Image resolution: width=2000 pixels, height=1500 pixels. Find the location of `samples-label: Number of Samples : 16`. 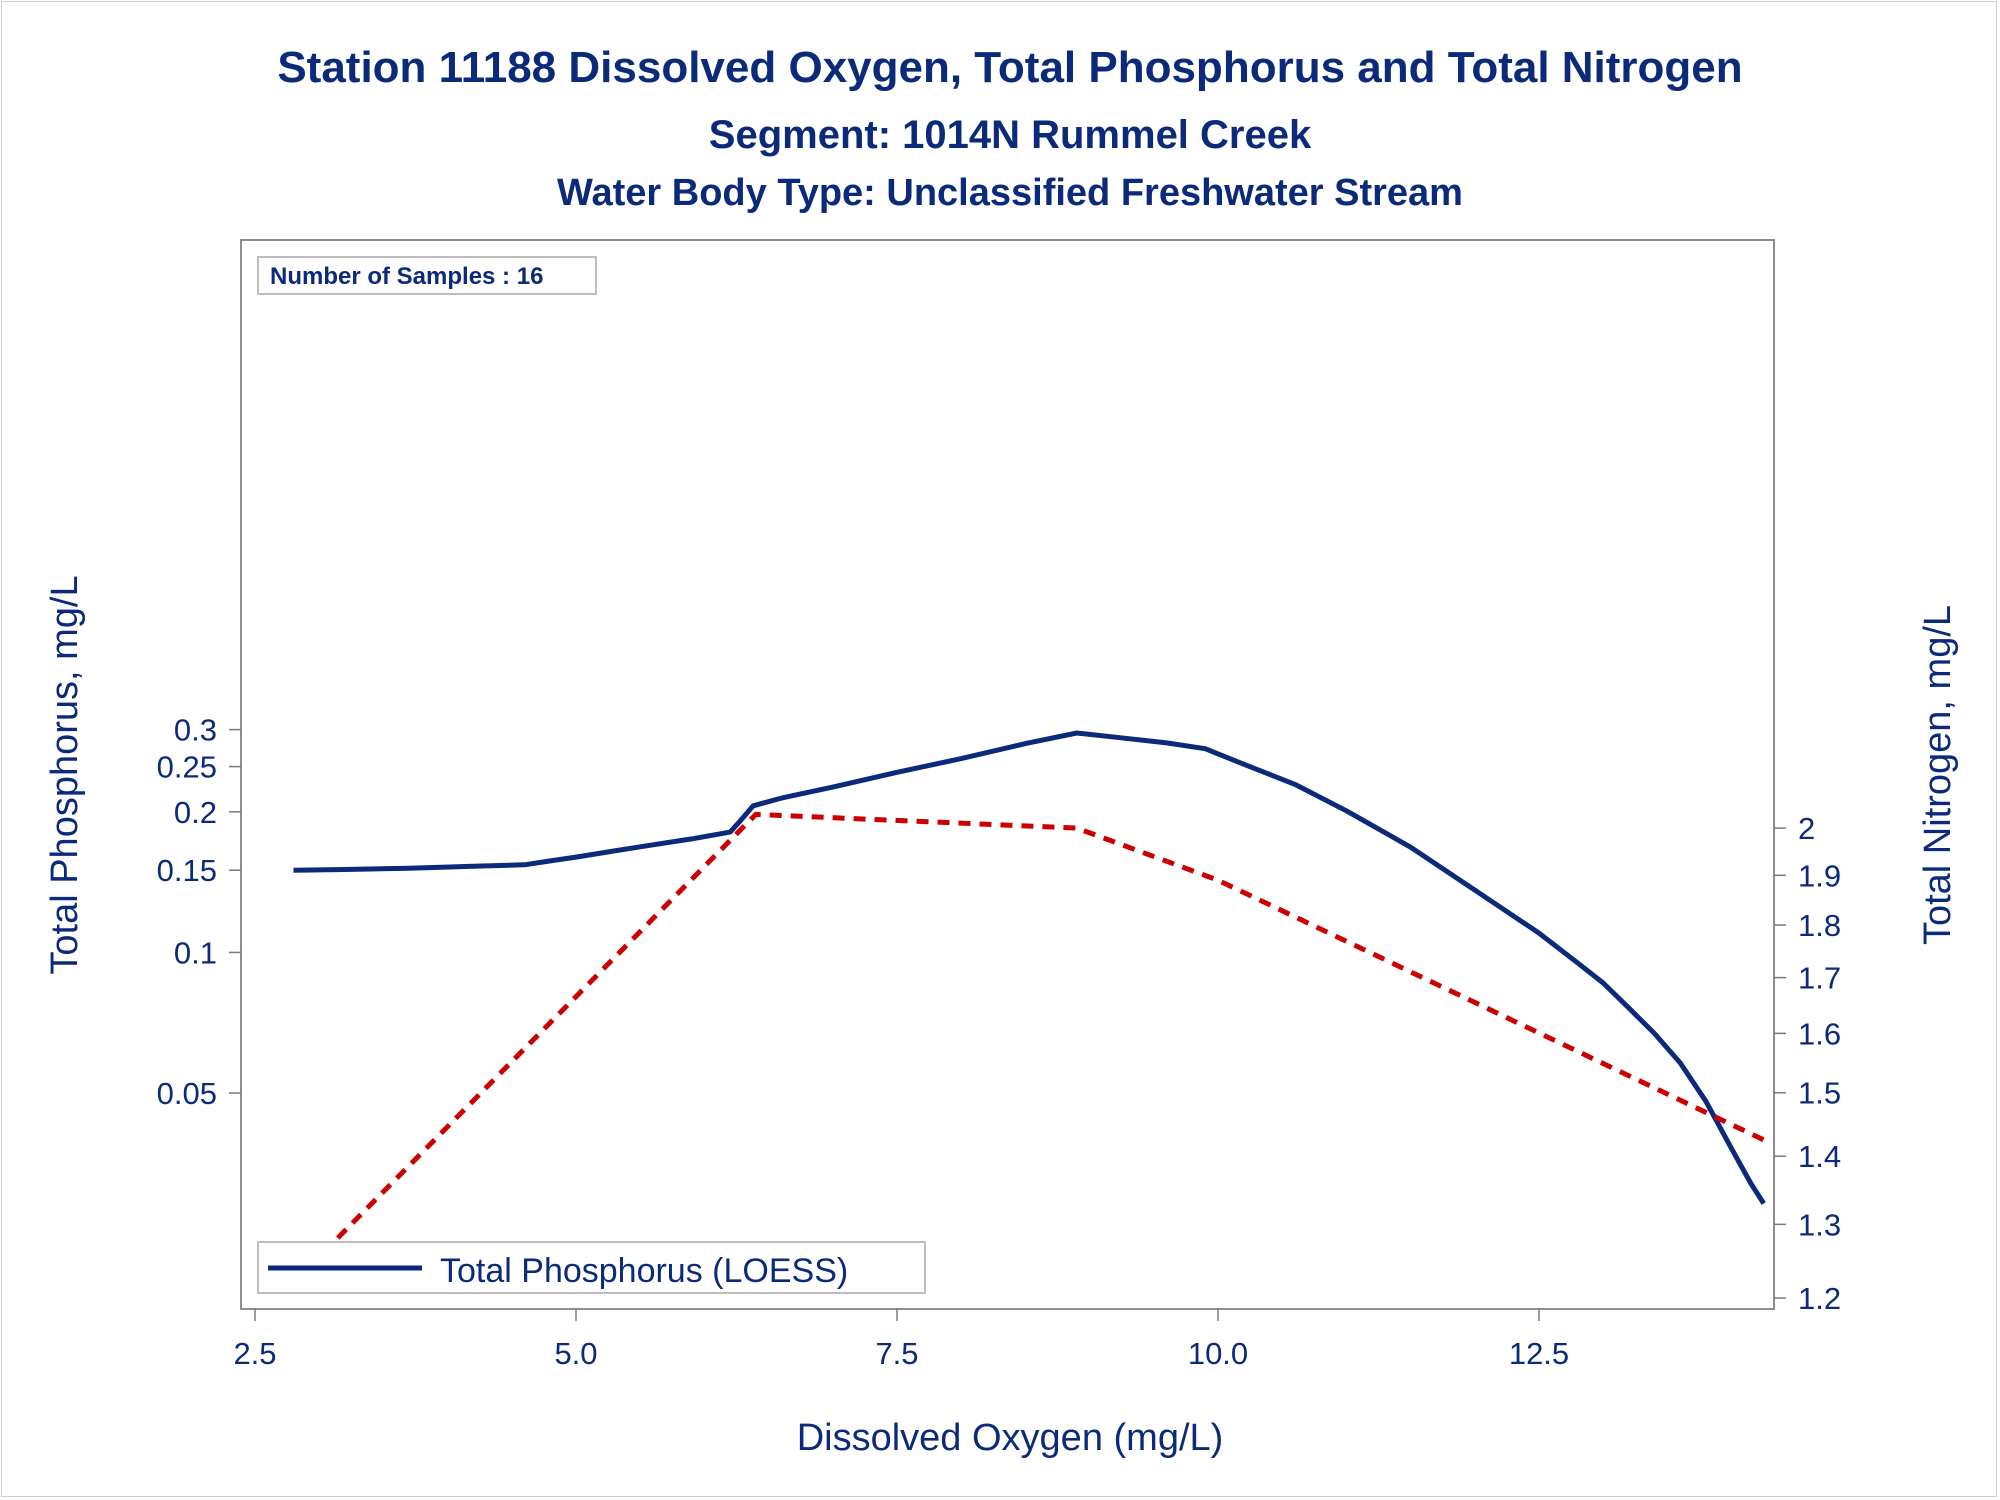

samples-label: Number of Samples : 16 is located at coordinates (406, 276).